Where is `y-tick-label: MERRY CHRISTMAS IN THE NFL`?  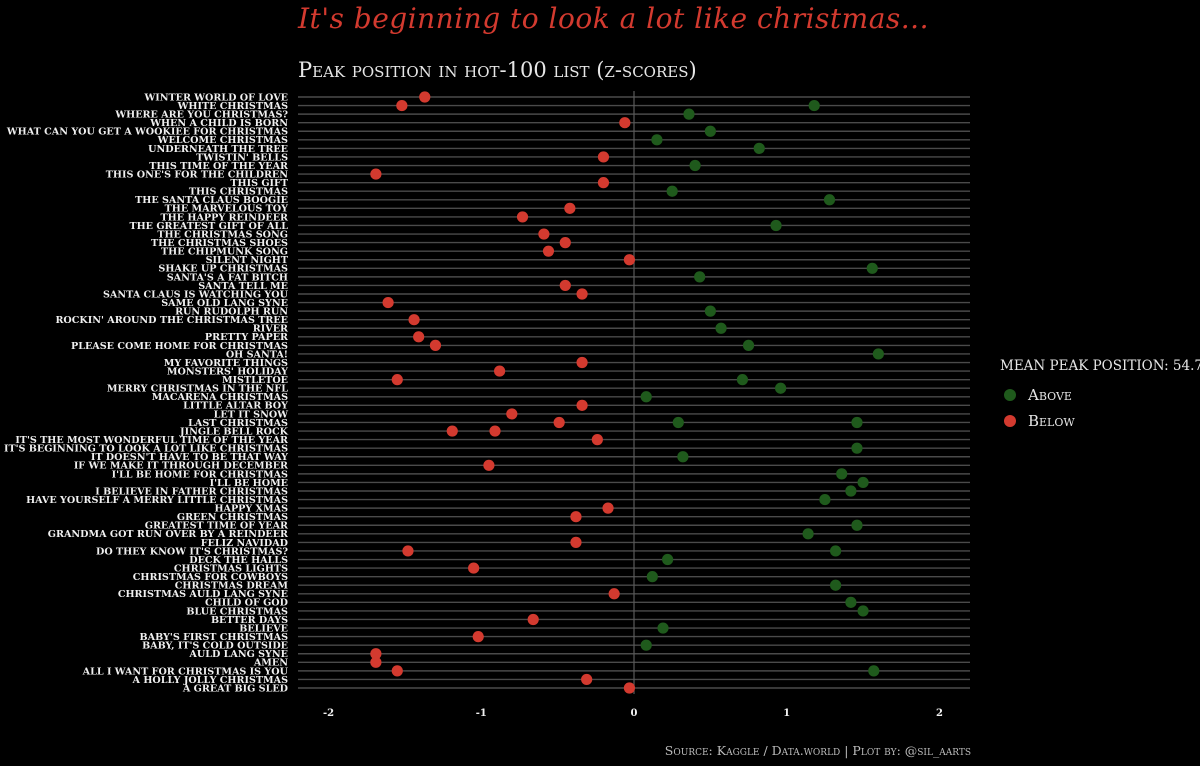
y-tick-label: MERRY CHRISTMAS IN THE NFL is located at coordinates (197, 389).